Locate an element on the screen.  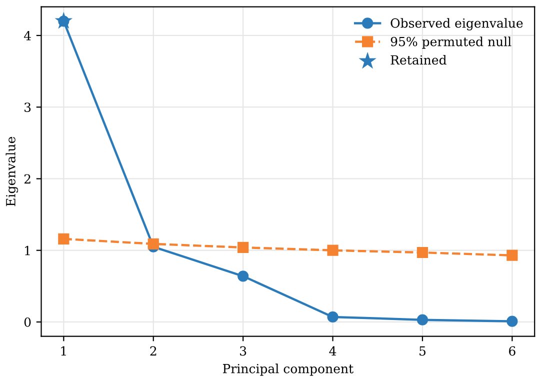
legend-label: 95% permuted null is located at coordinates (451, 42).